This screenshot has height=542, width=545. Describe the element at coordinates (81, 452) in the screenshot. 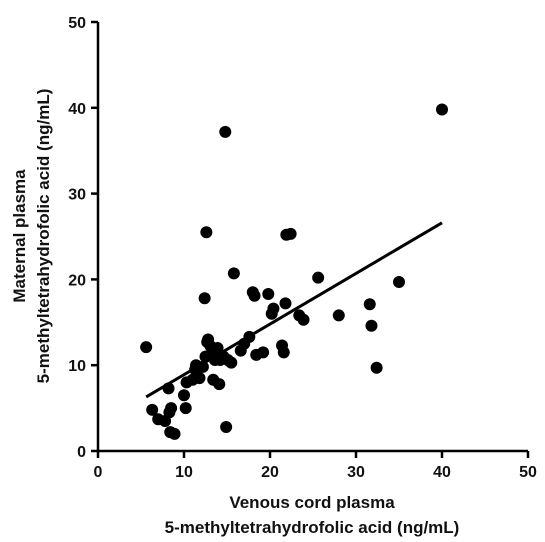

I see `y-tick-label: 0` at that location.